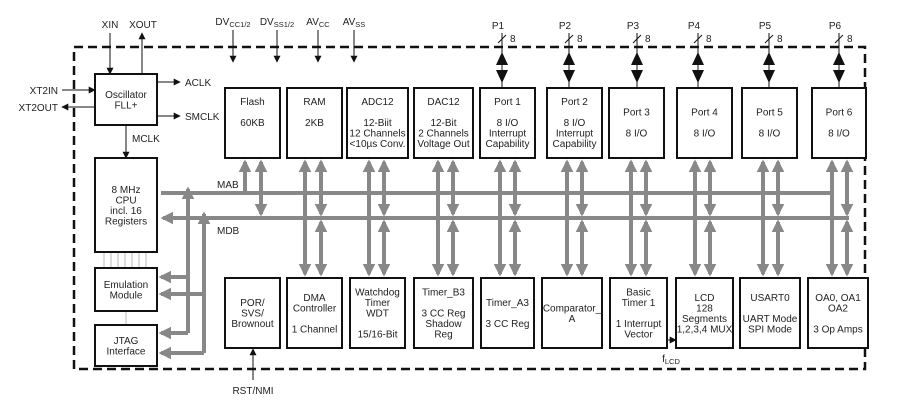 This screenshot has width=904, height=408. I want to click on block-label-line: Flash, so click(252, 102).